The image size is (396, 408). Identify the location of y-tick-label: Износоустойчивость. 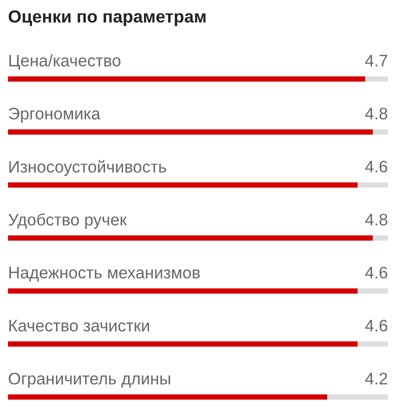
(87, 168).